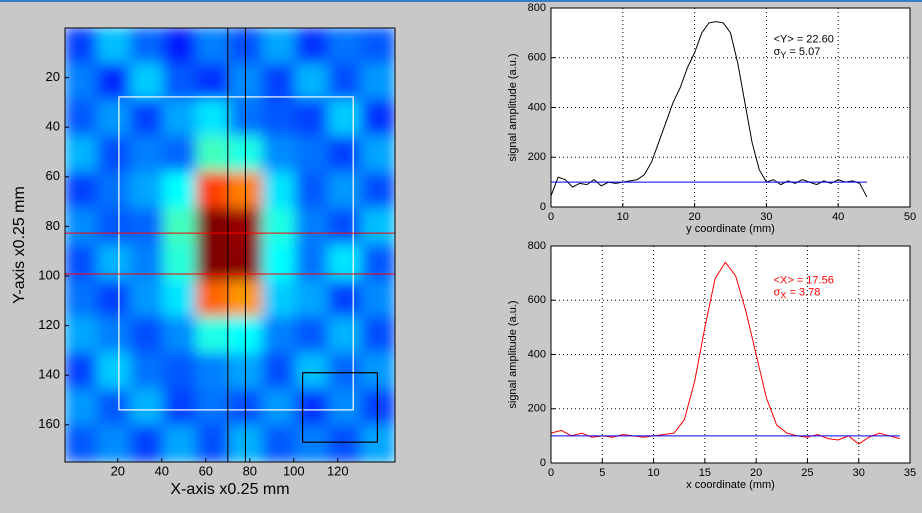 This screenshot has width=922, height=513. I want to click on x-tick-label: 15, so click(705, 473).